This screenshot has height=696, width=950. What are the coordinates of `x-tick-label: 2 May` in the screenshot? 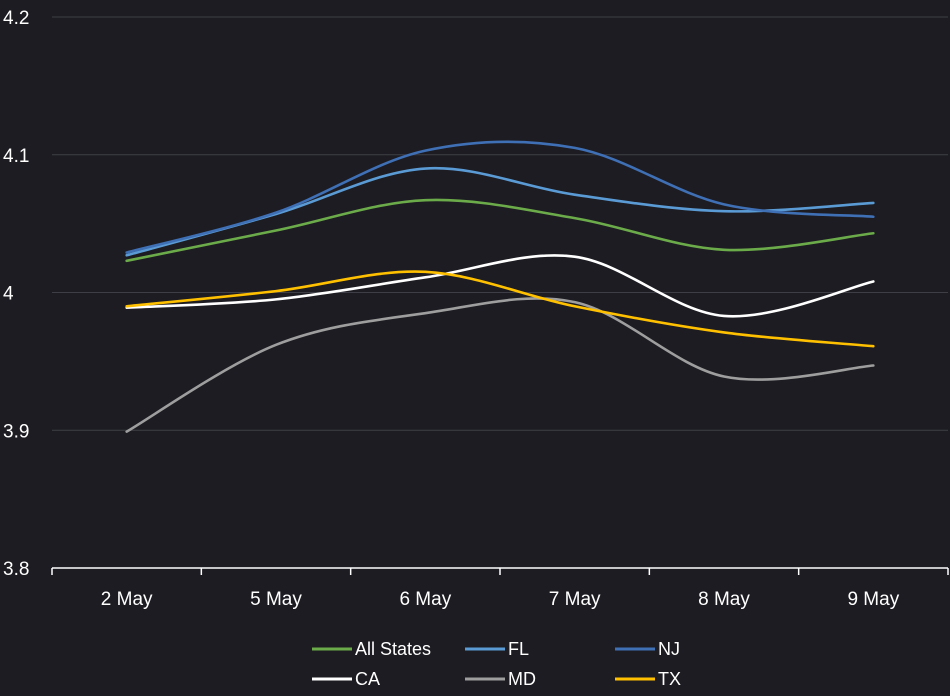 It's located at (127, 599).